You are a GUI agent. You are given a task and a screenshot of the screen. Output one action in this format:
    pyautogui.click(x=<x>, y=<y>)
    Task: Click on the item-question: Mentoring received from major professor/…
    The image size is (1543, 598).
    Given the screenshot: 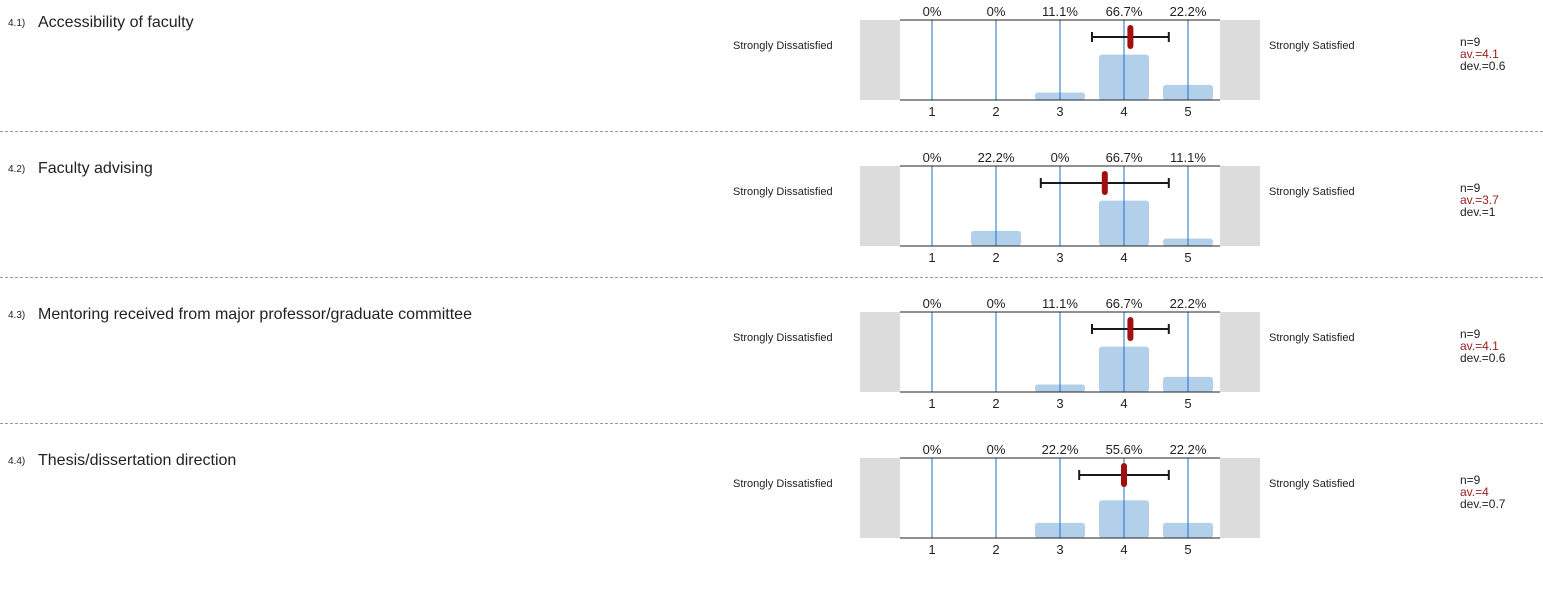 What is the action you would take?
    pyautogui.click(x=255, y=314)
    